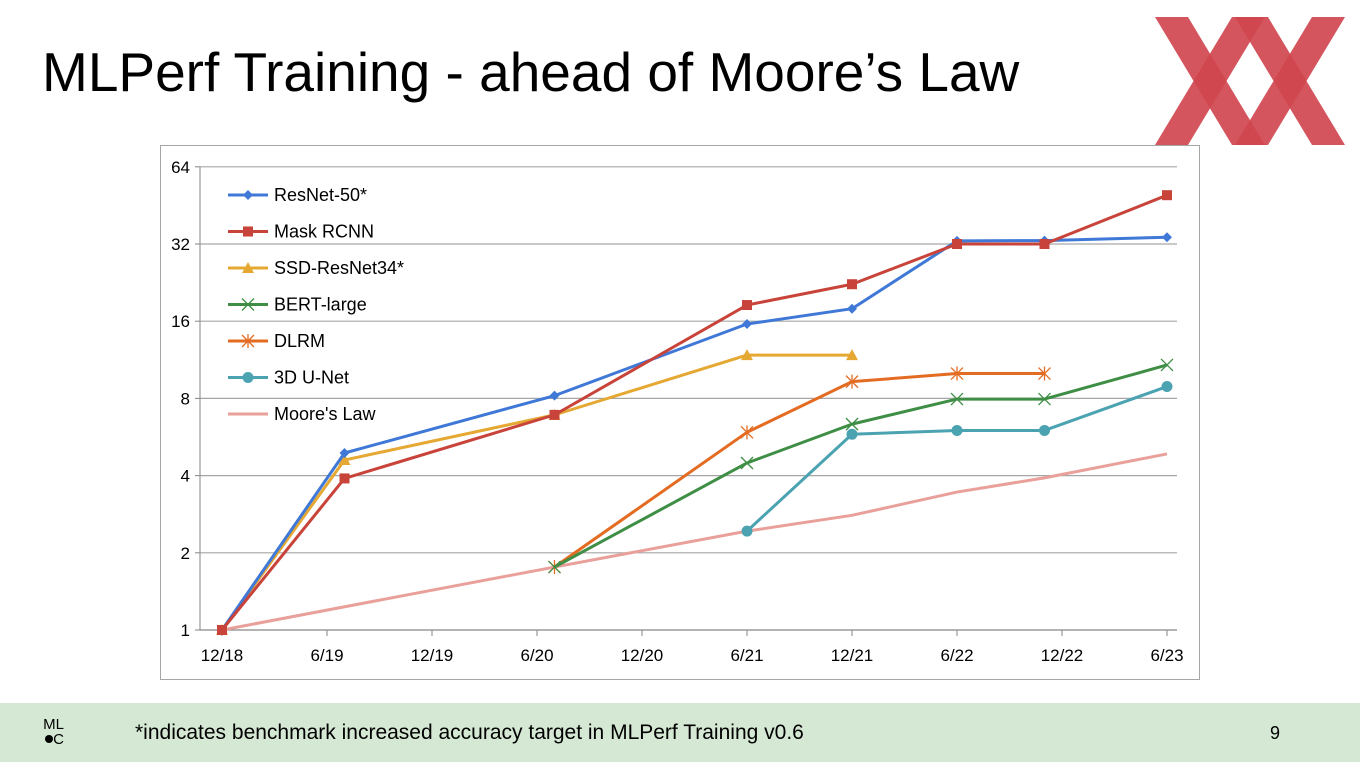  I want to click on legend-label: ResNet-50*, so click(320, 195).